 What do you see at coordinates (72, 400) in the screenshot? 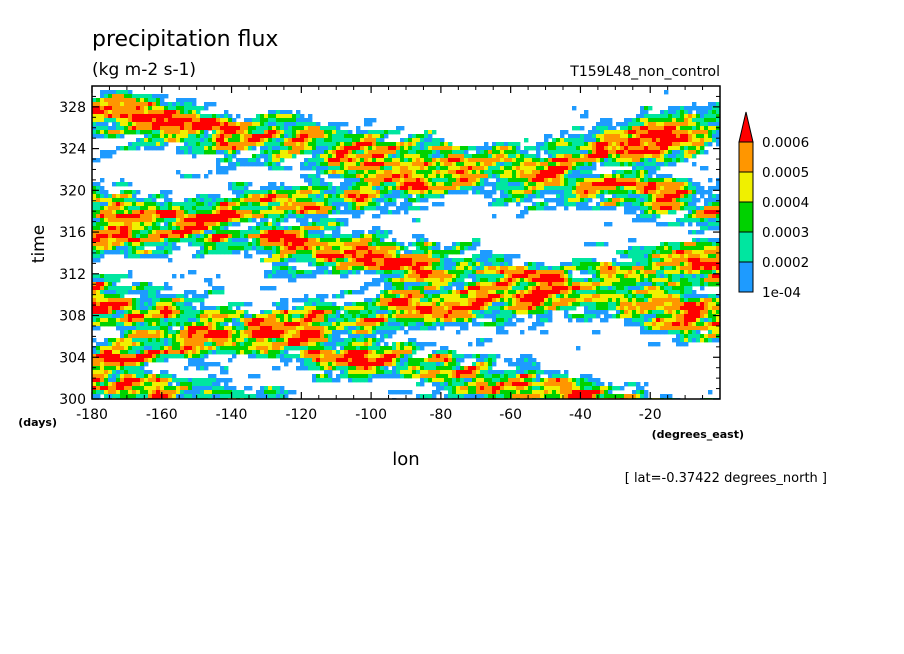
I see `y-tick-label: 300` at bounding box center [72, 400].